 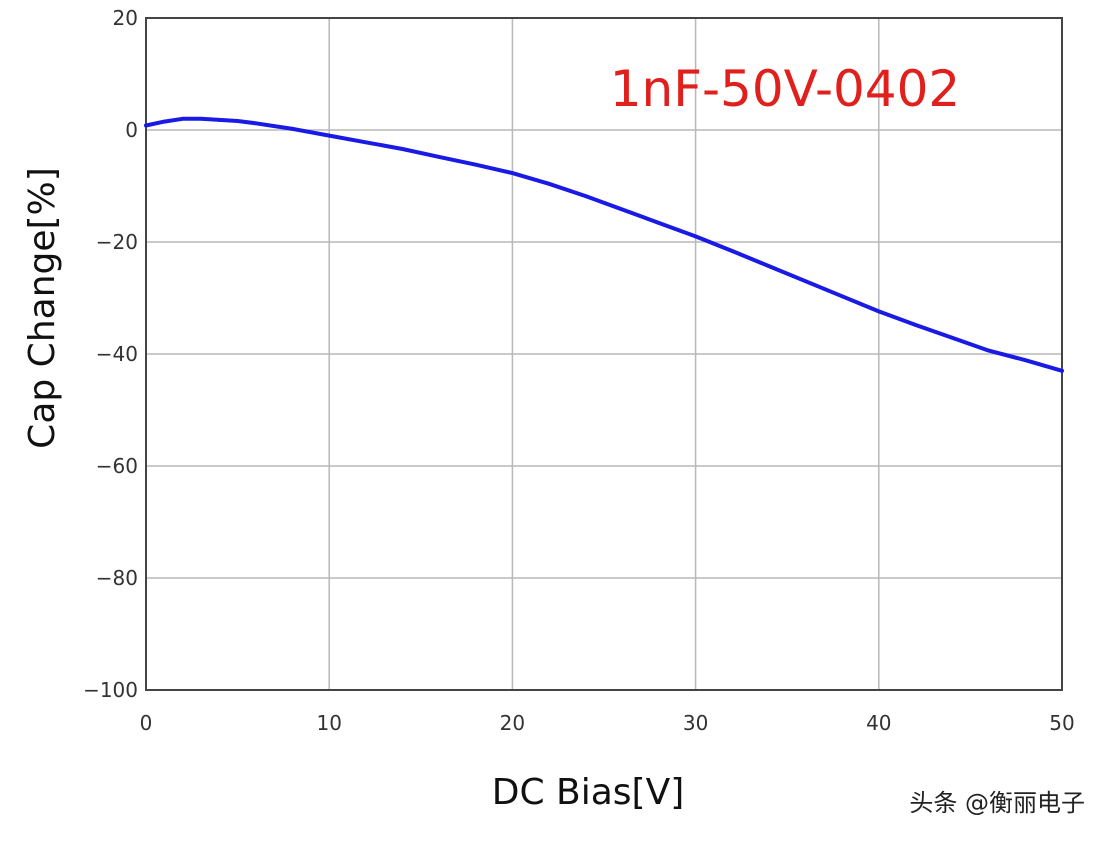 I want to click on watermark-text: 头条 @衡丽电子, so click(x=997, y=803).